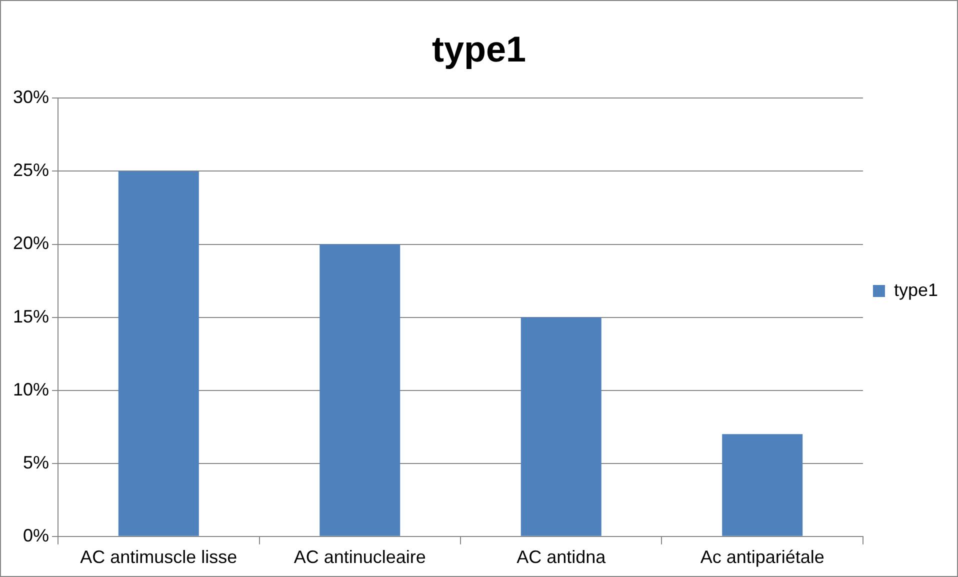 The width and height of the screenshot is (958, 577). I want to click on chart-title: type1, so click(479, 49).